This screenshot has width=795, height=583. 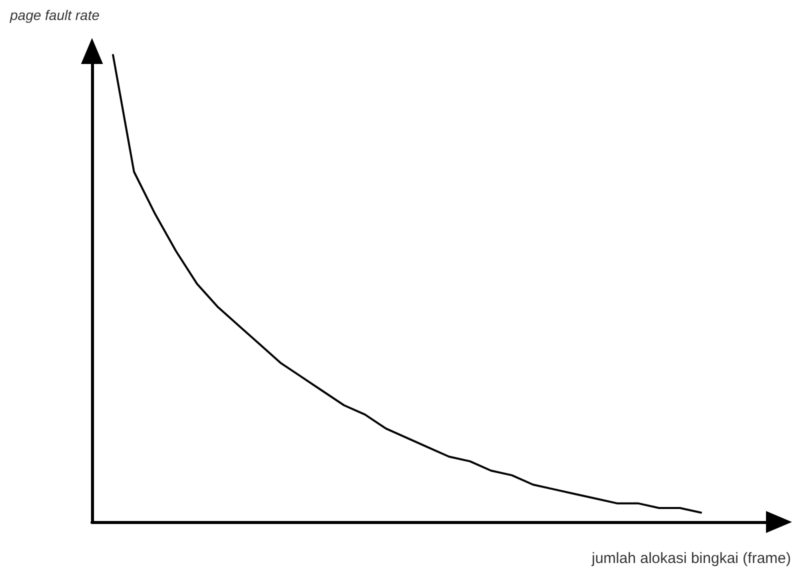 I want to click on x-axis-title: jumlah alokasi bingkai (frame), so click(x=691, y=558).